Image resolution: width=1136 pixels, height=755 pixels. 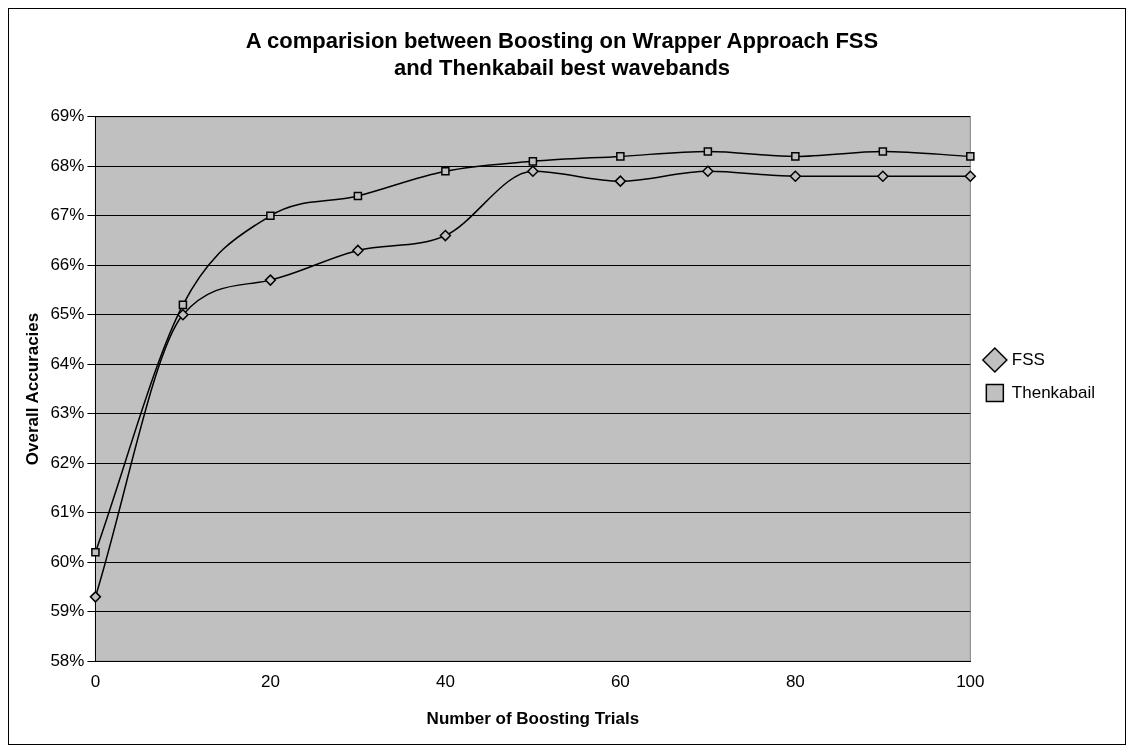 I want to click on y-tick-label: 66%, so click(x=67, y=264).